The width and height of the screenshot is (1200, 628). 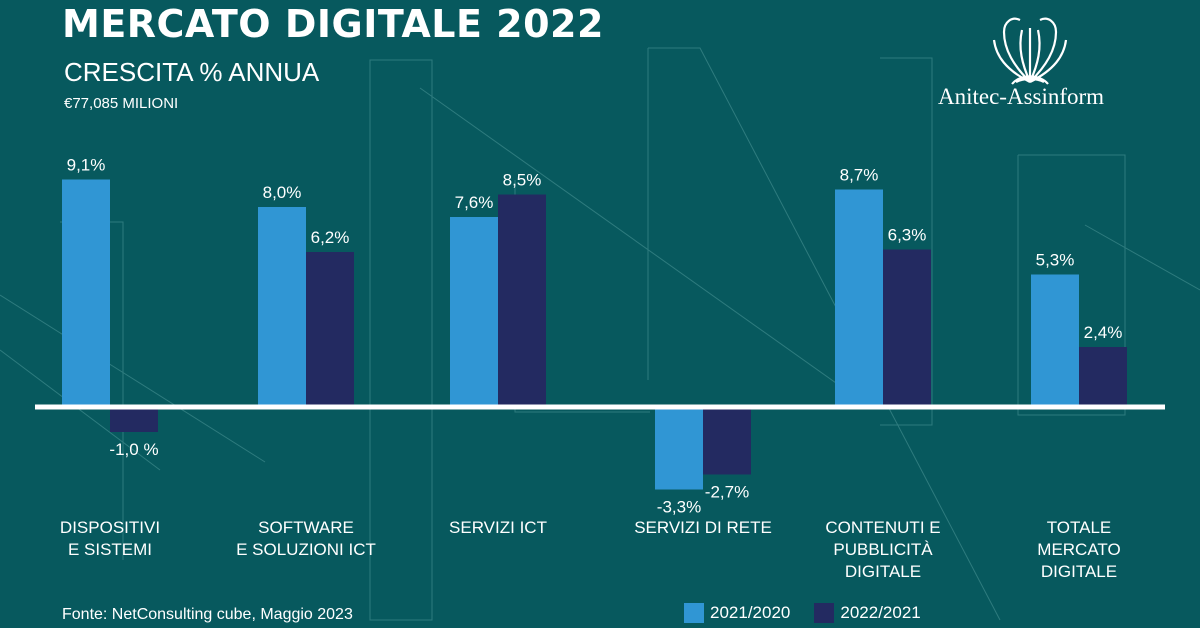 I want to click on legend-label-2022: 2022/2021, so click(x=880, y=612).